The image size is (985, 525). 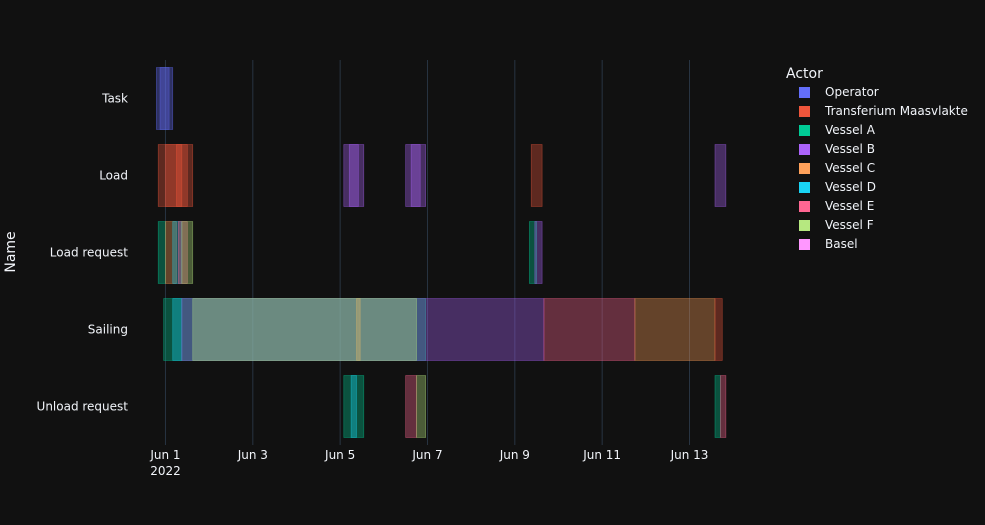 What do you see at coordinates (89, 253) in the screenshot?
I see `y-tick-label: Load request` at bounding box center [89, 253].